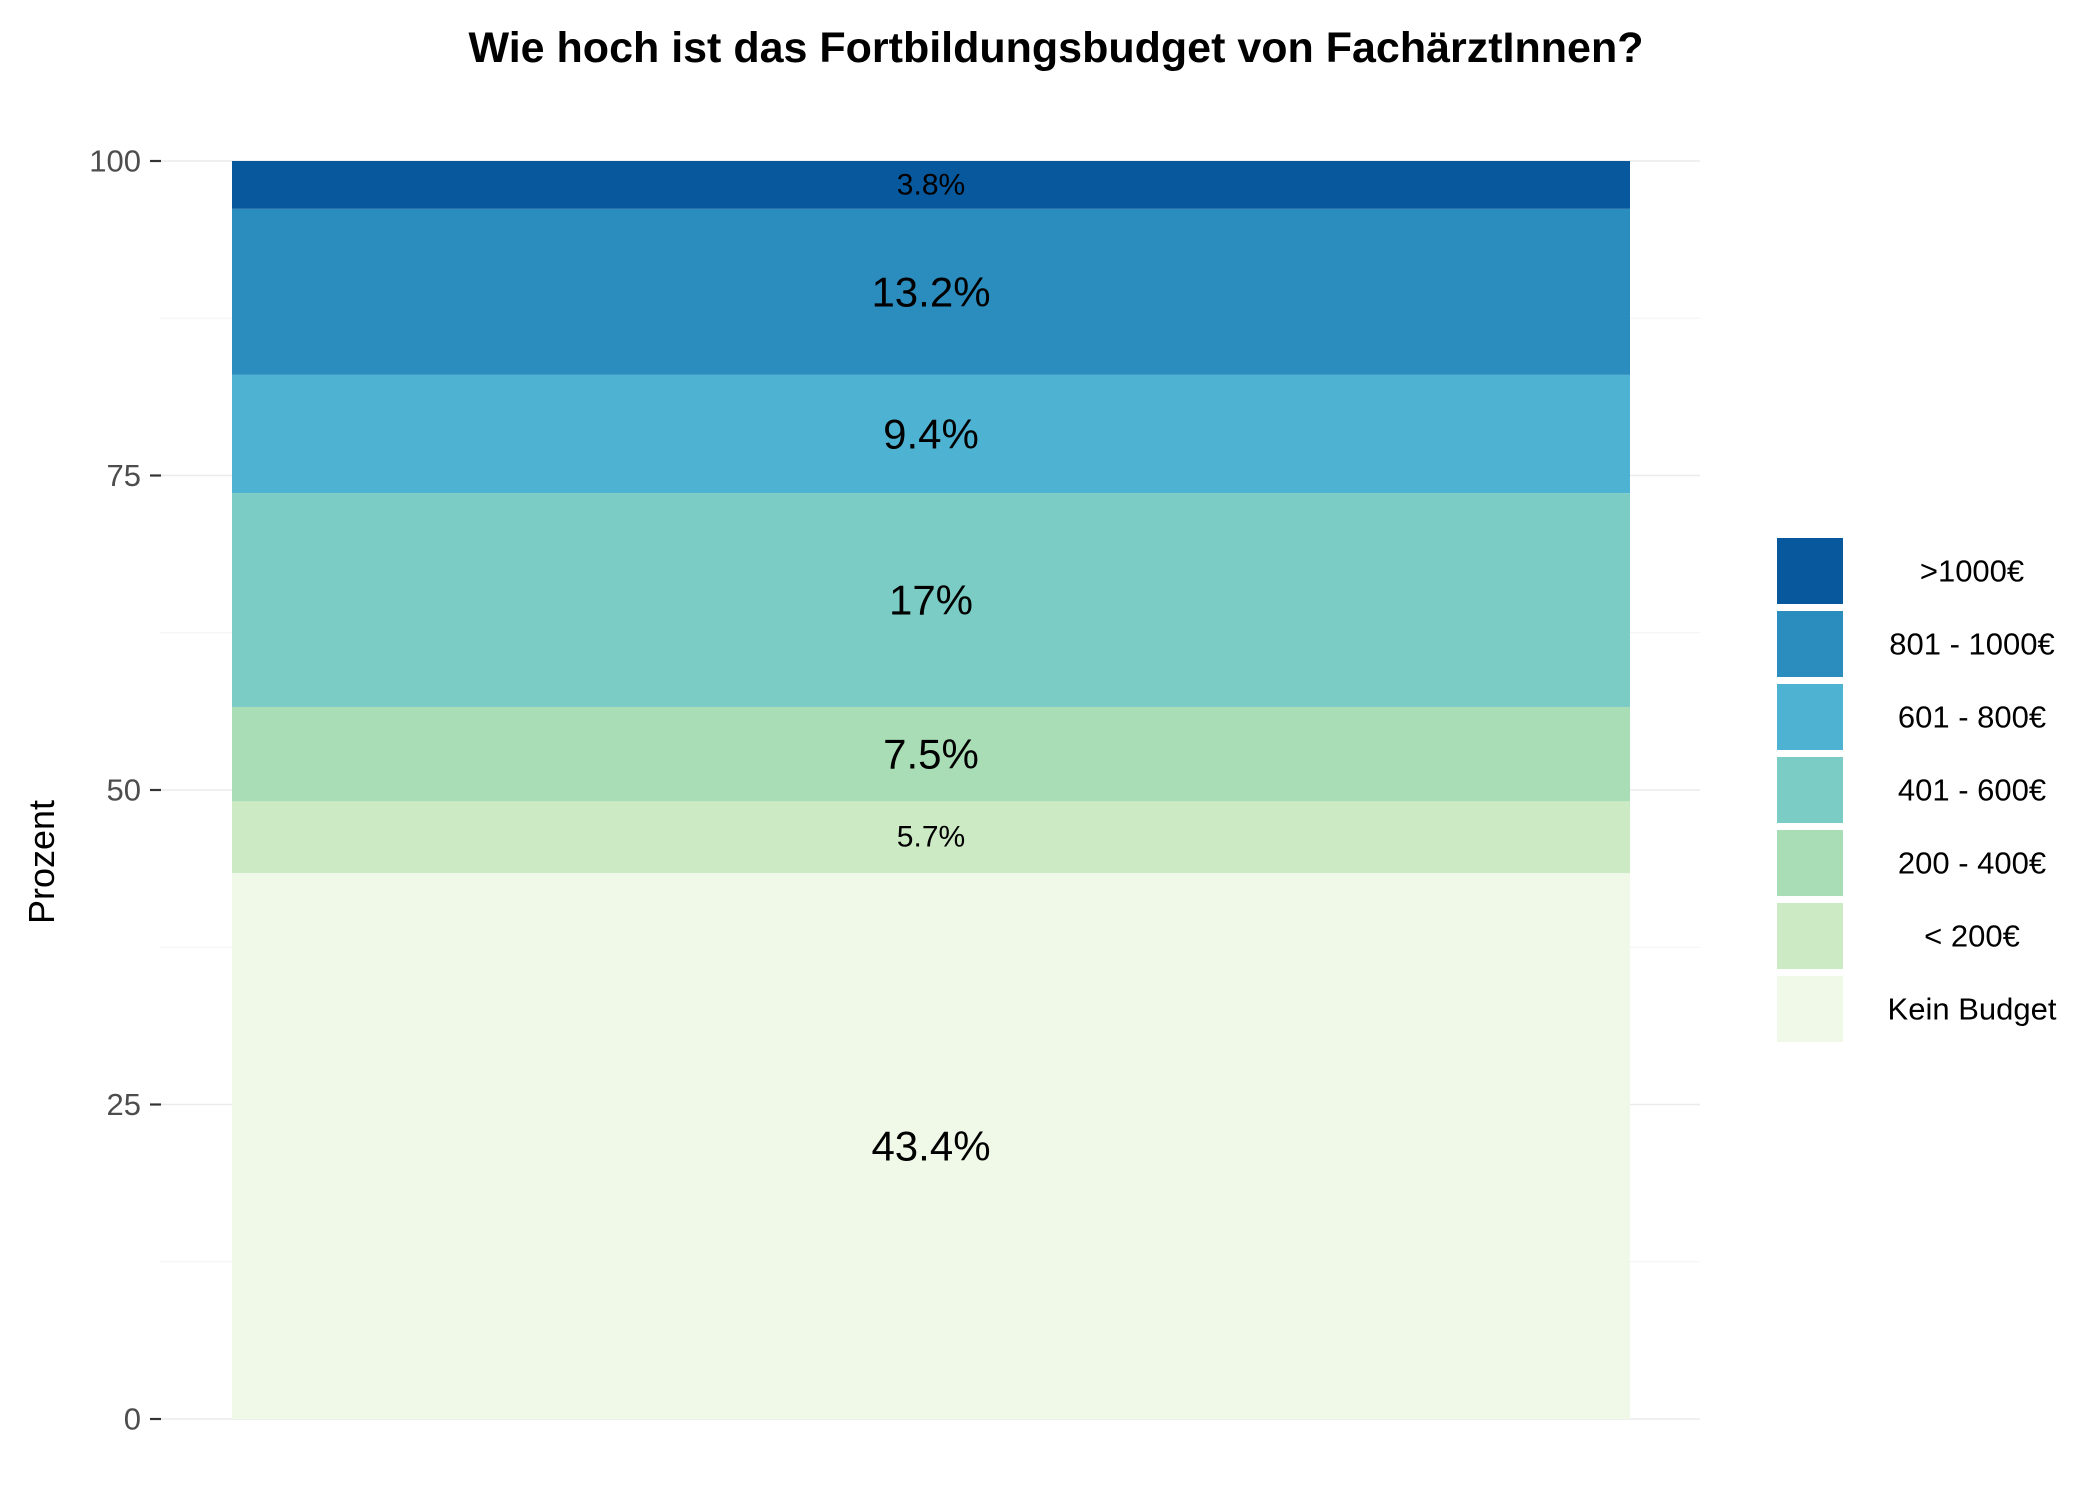 This screenshot has height=1500, width=2100. I want to click on data-label: 3.8%, so click(931, 184).